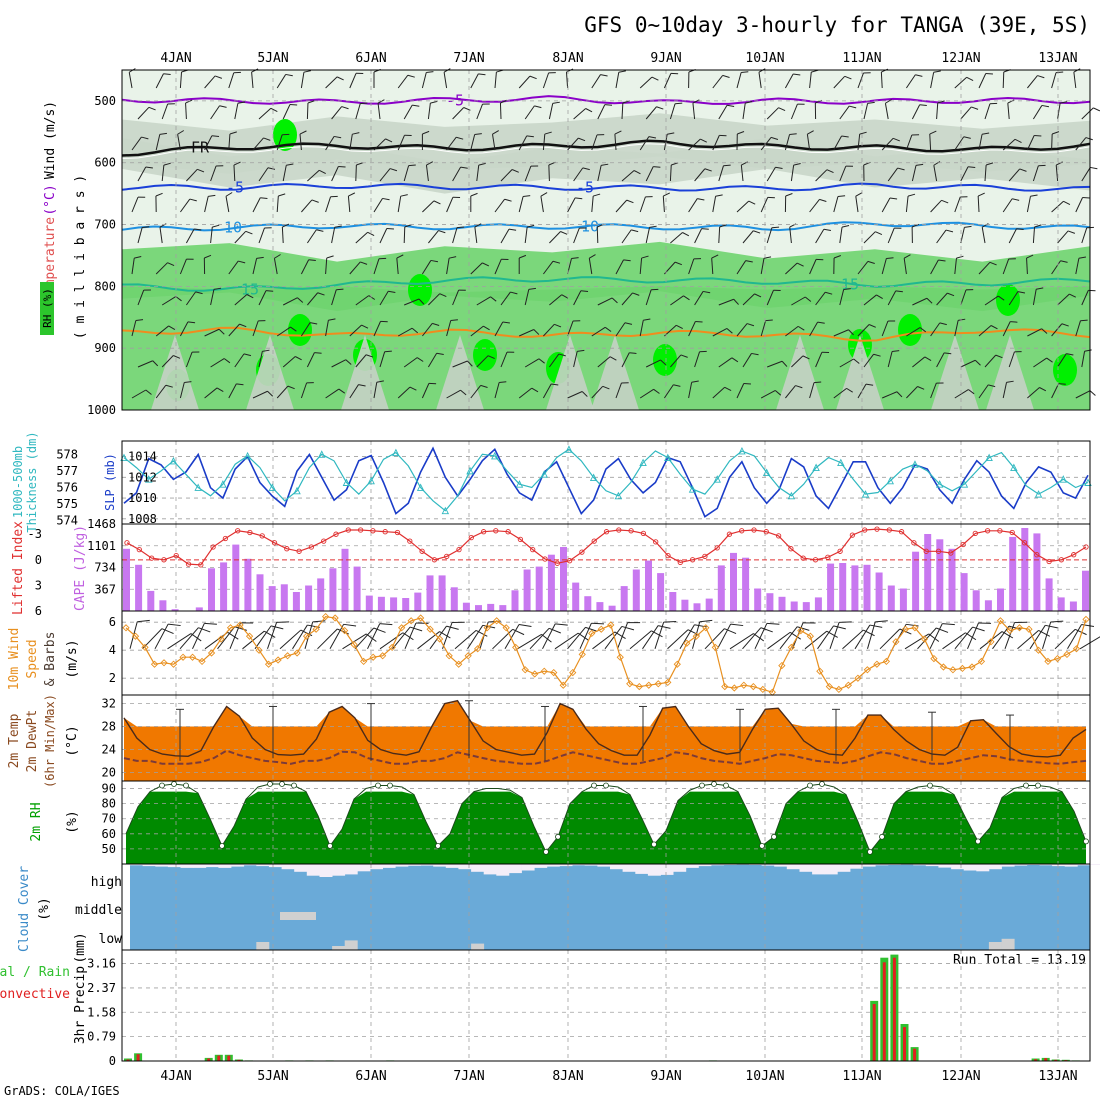 This screenshot has height=1100, width=1100. Describe the element at coordinates (109, 849) in the screenshot. I see `rh2m-tick-label-1: 50` at that location.